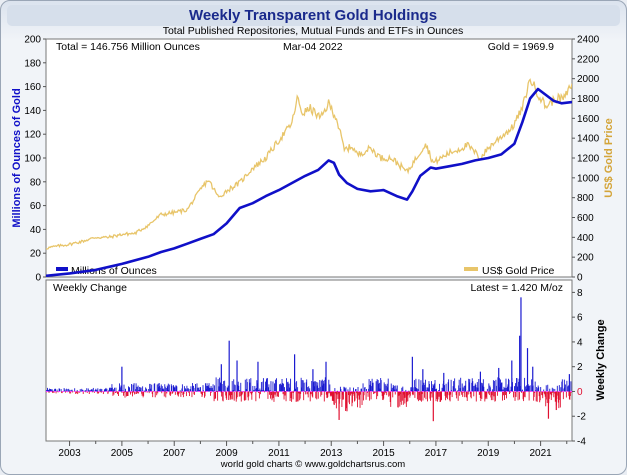 The height and width of the screenshot is (475, 627). Describe the element at coordinates (32, 111) in the screenshot. I see `y-left-tick-label: 140` at that location.